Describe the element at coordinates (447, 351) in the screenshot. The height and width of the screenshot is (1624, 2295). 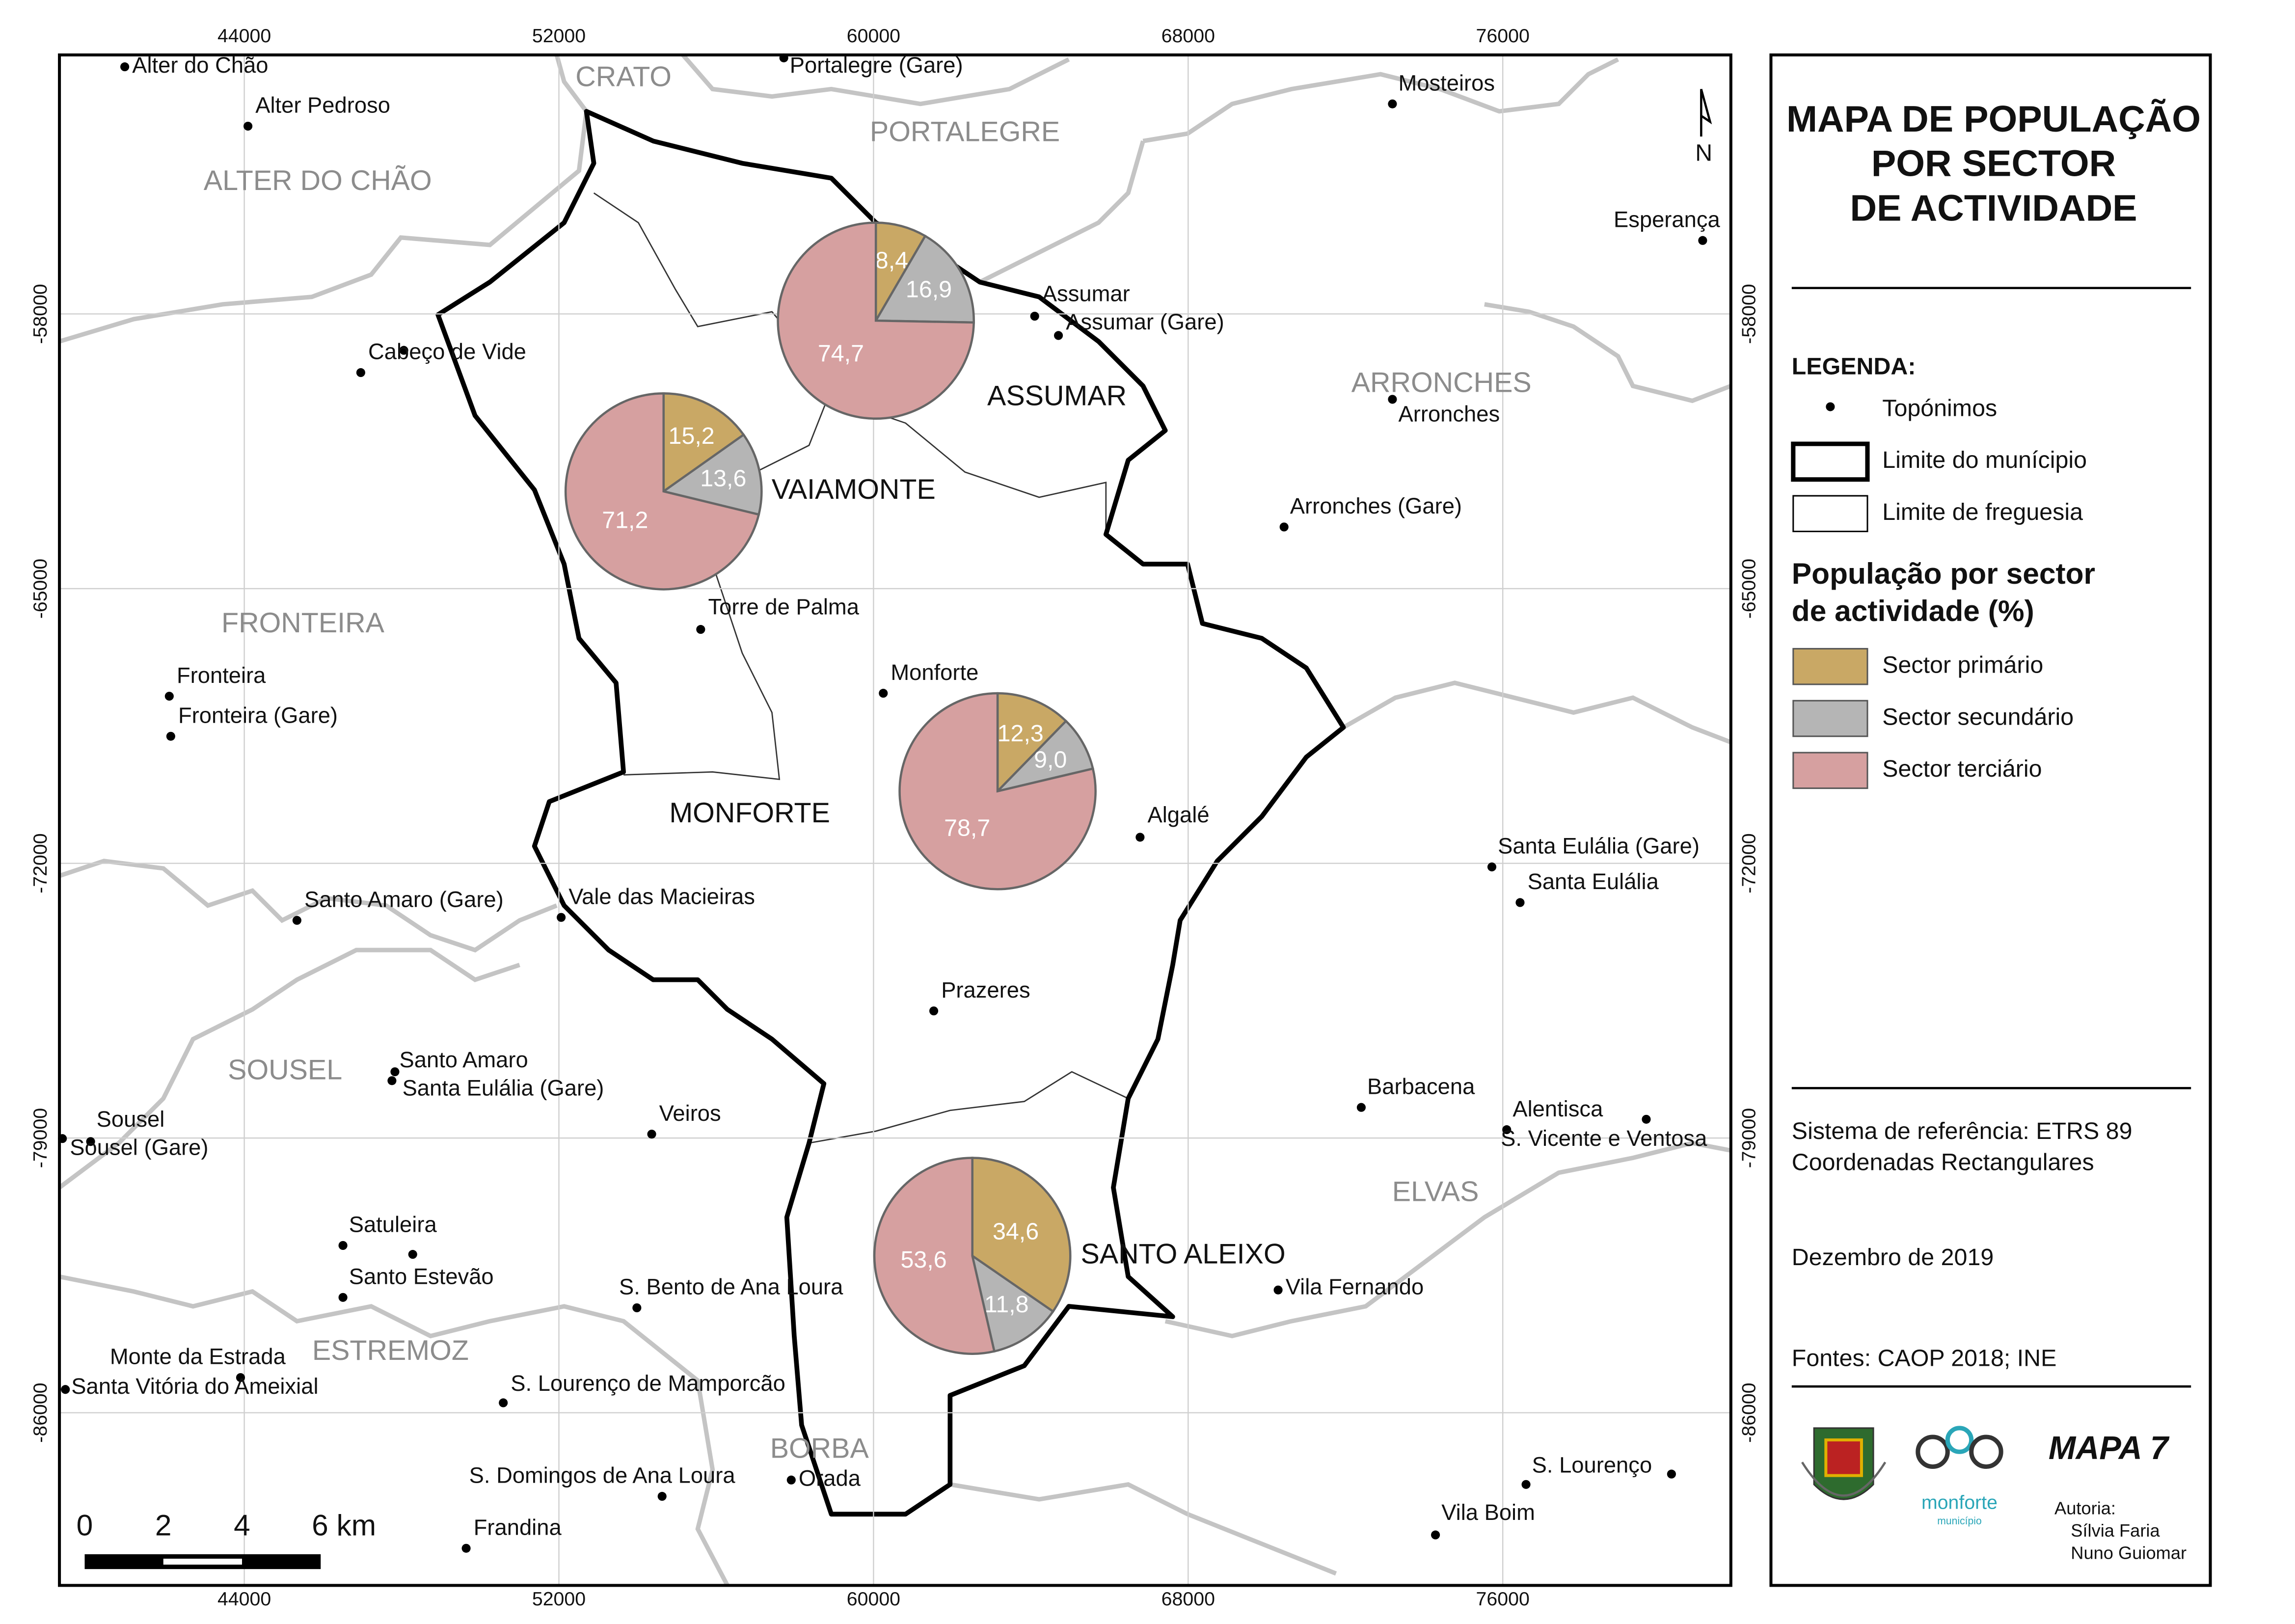
I see `toponym-label: Cabeço de Vide` at that location.